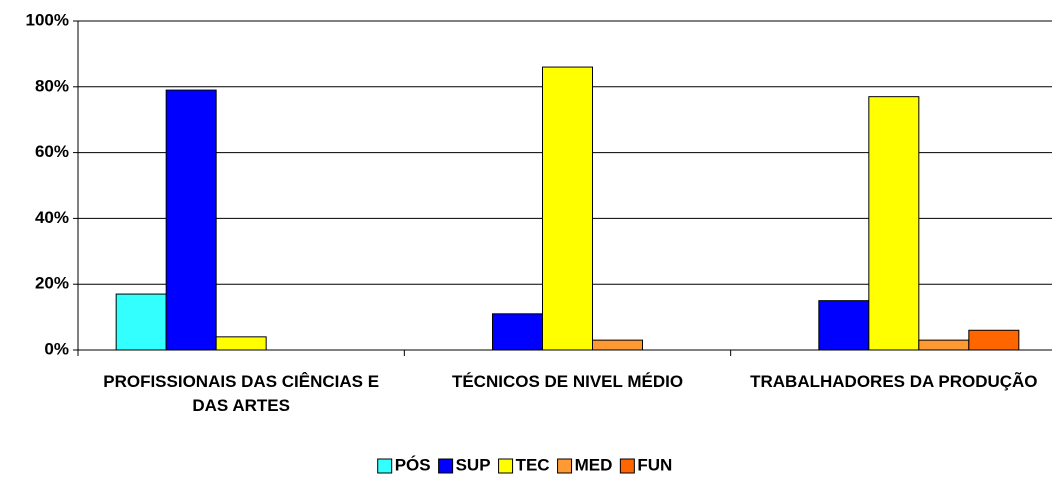 Image resolution: width=1052 pixels, height=477 pixels. What do you see at coordinates (567, 381) in the screenshot?
I see `x-tick-label: TÉCNICOS DE NIVEL MÉDIO` at bounding box center [567, 381].